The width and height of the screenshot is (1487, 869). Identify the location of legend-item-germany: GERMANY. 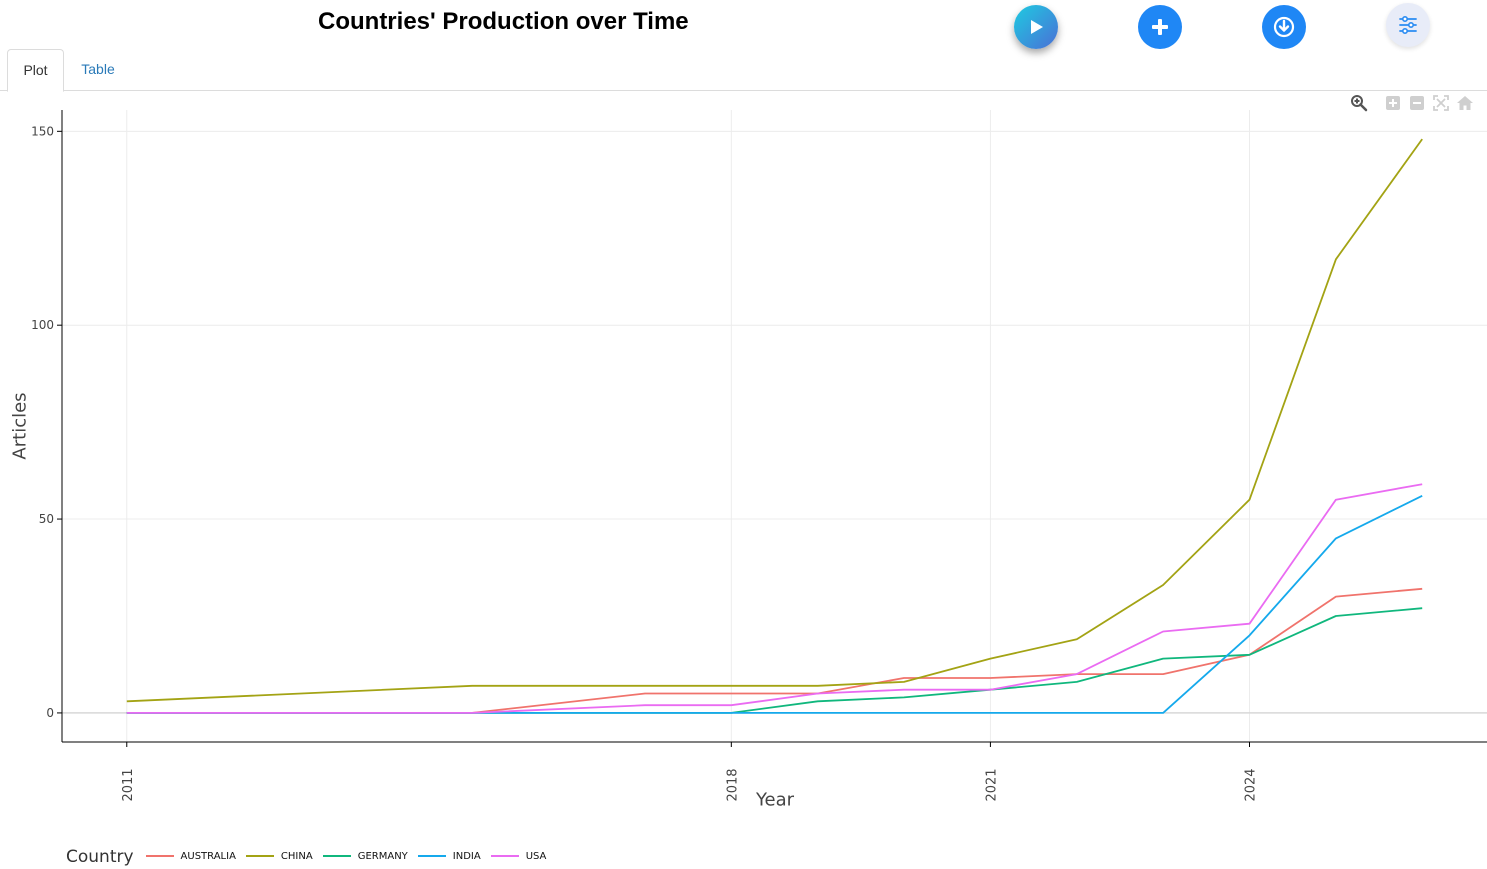
(365, 856).